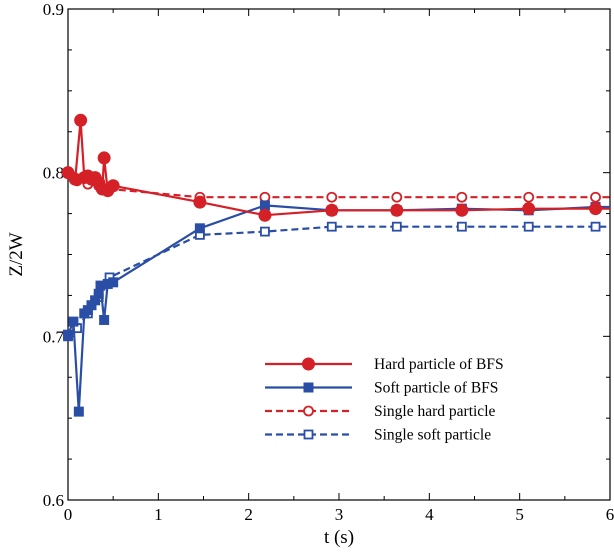  Describe the element at coordinates (53, 173) in the screenshot. I see `y-tick-label: 0.8` at that location.